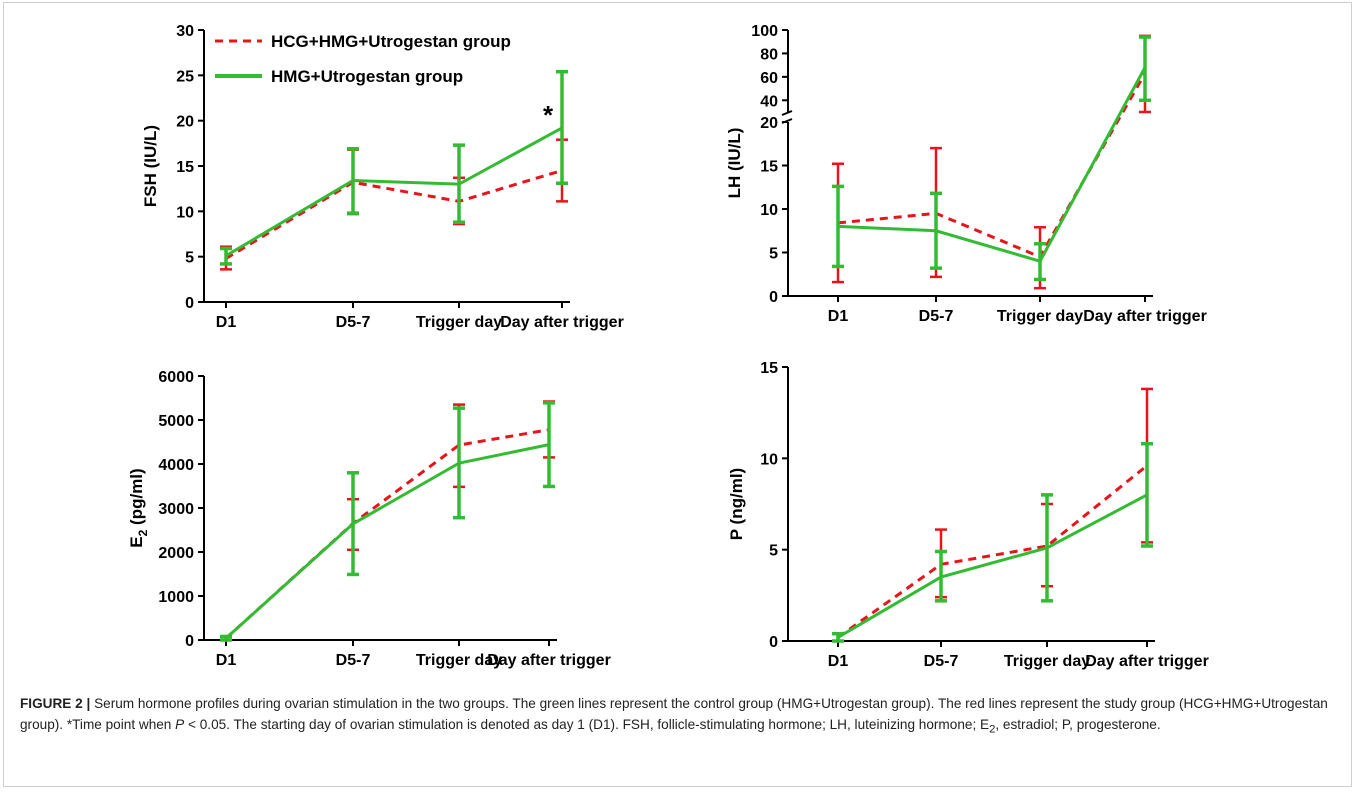 Image resolution: width=1357 pixels, height=792 pixels. What do you see at coordinates (353, 660) in the screenshot?
I see `x-tick-label-e2: D5-7` at bounding box center [353, 660].